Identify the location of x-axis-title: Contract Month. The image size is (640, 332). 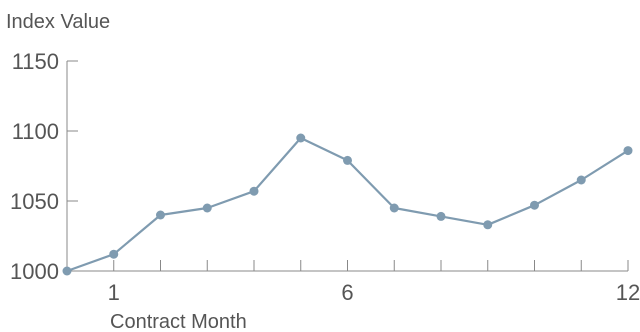
(178, 321).